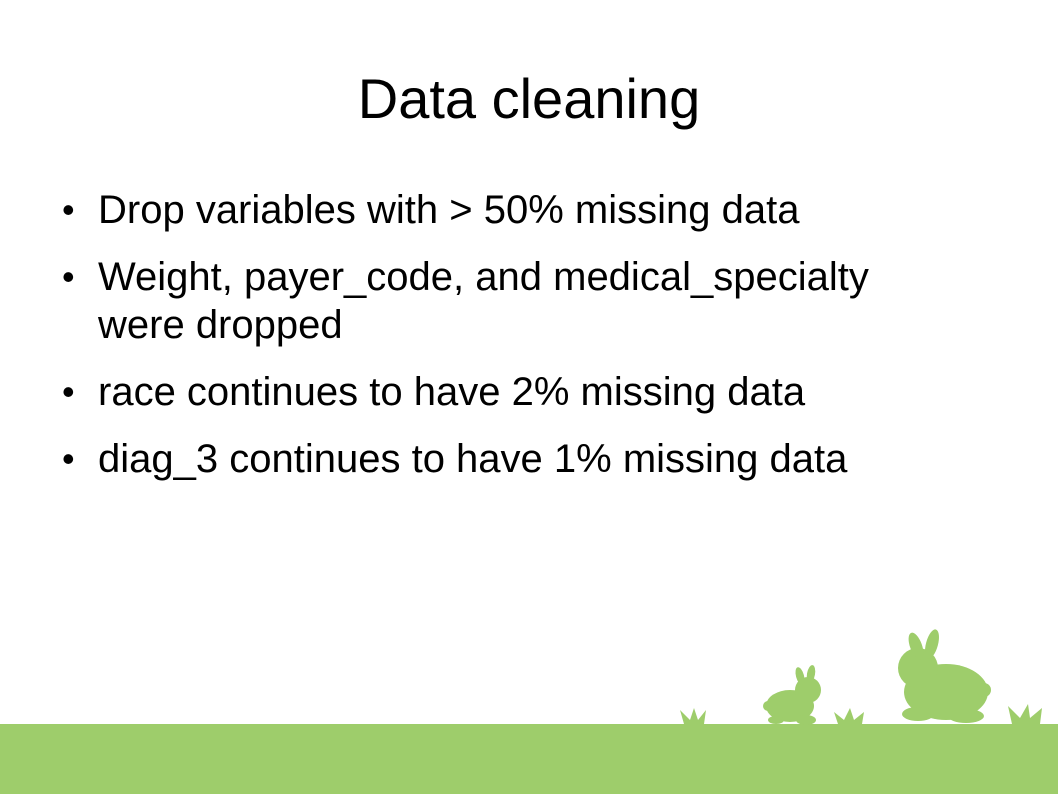 Image resolution: width=1058 pixels, height=794 pixels. Describe the element at coordinates (529, 759) in the screenshot. I see `grass-strip` at that location.